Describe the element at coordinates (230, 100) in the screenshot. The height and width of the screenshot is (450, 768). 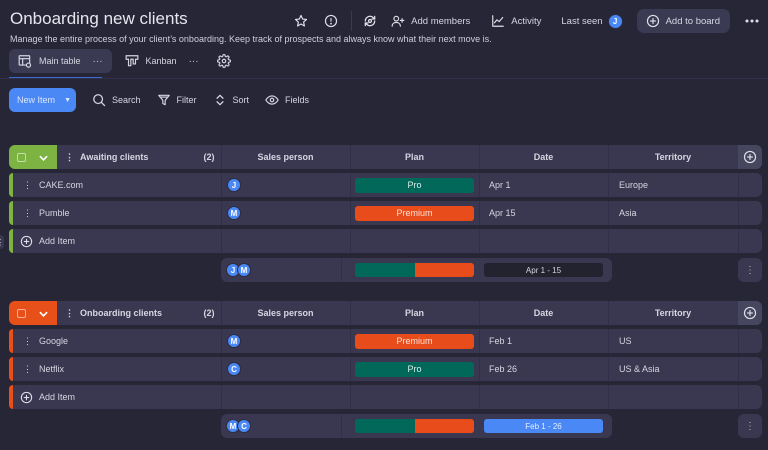
I see `sort-button: Sort` at that location.